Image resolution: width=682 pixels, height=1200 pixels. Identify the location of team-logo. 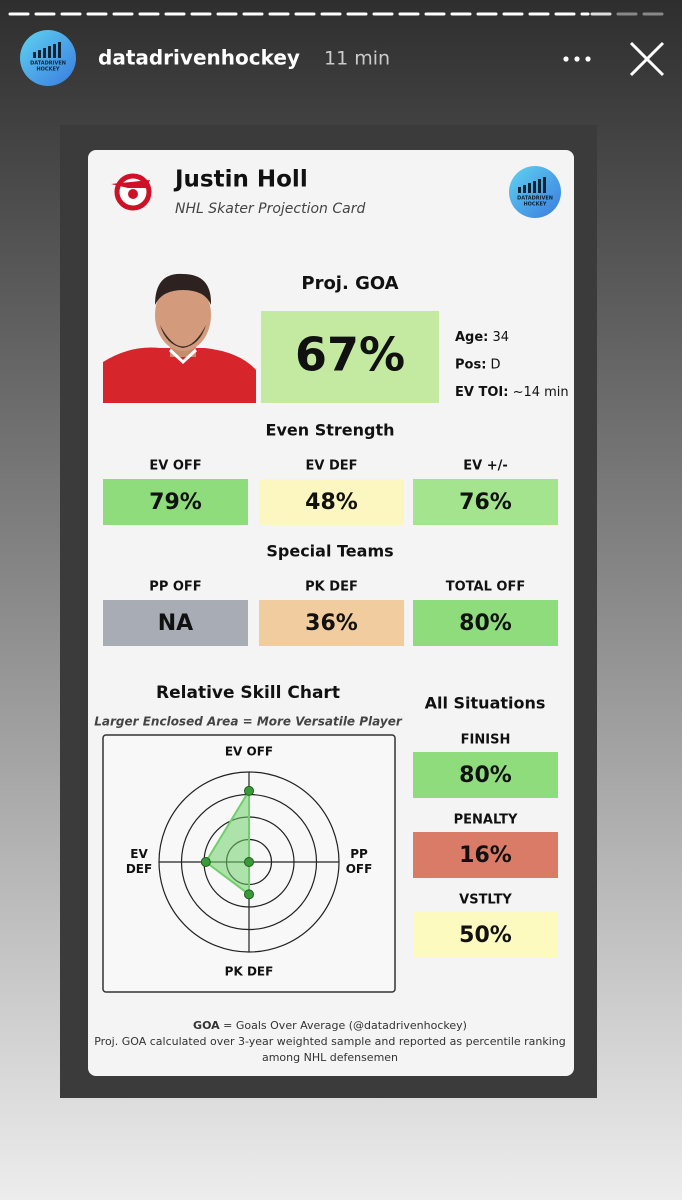
(131, 192).